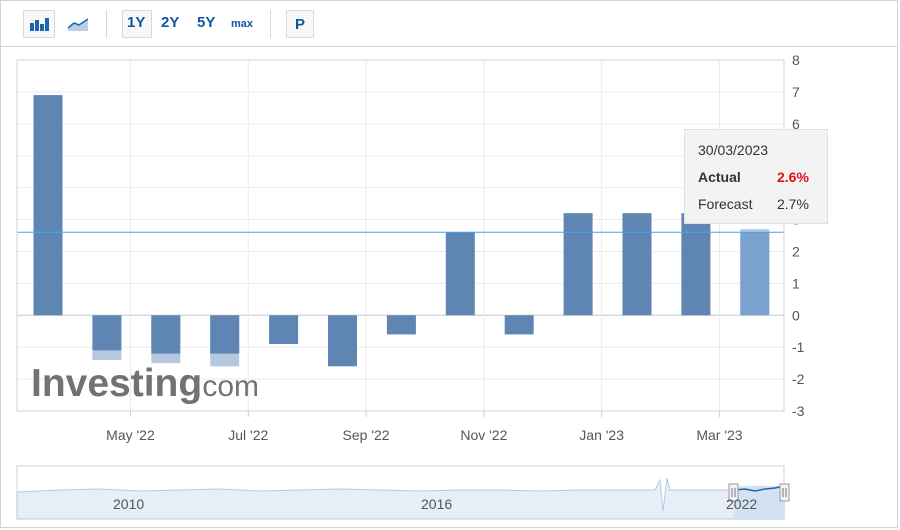 The width and height of the screenshot is (900, 530). I want to click on period-max-button: max, so click(242, 24).